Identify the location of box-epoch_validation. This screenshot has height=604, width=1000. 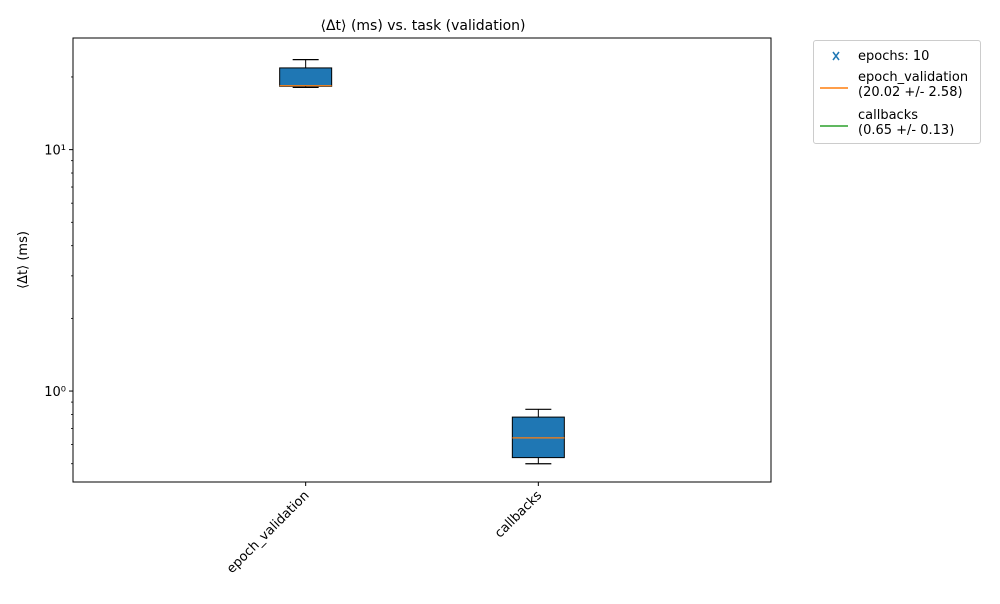
(306, 77).